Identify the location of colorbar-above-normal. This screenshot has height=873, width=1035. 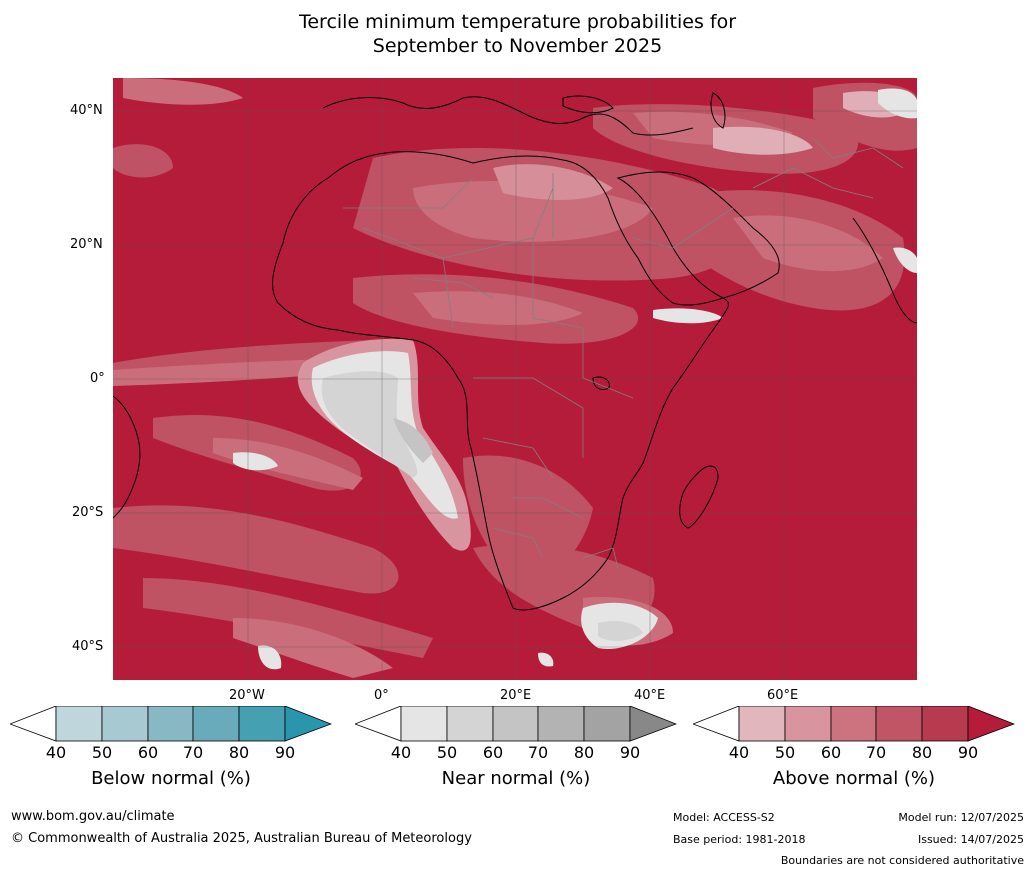
(854, 724).